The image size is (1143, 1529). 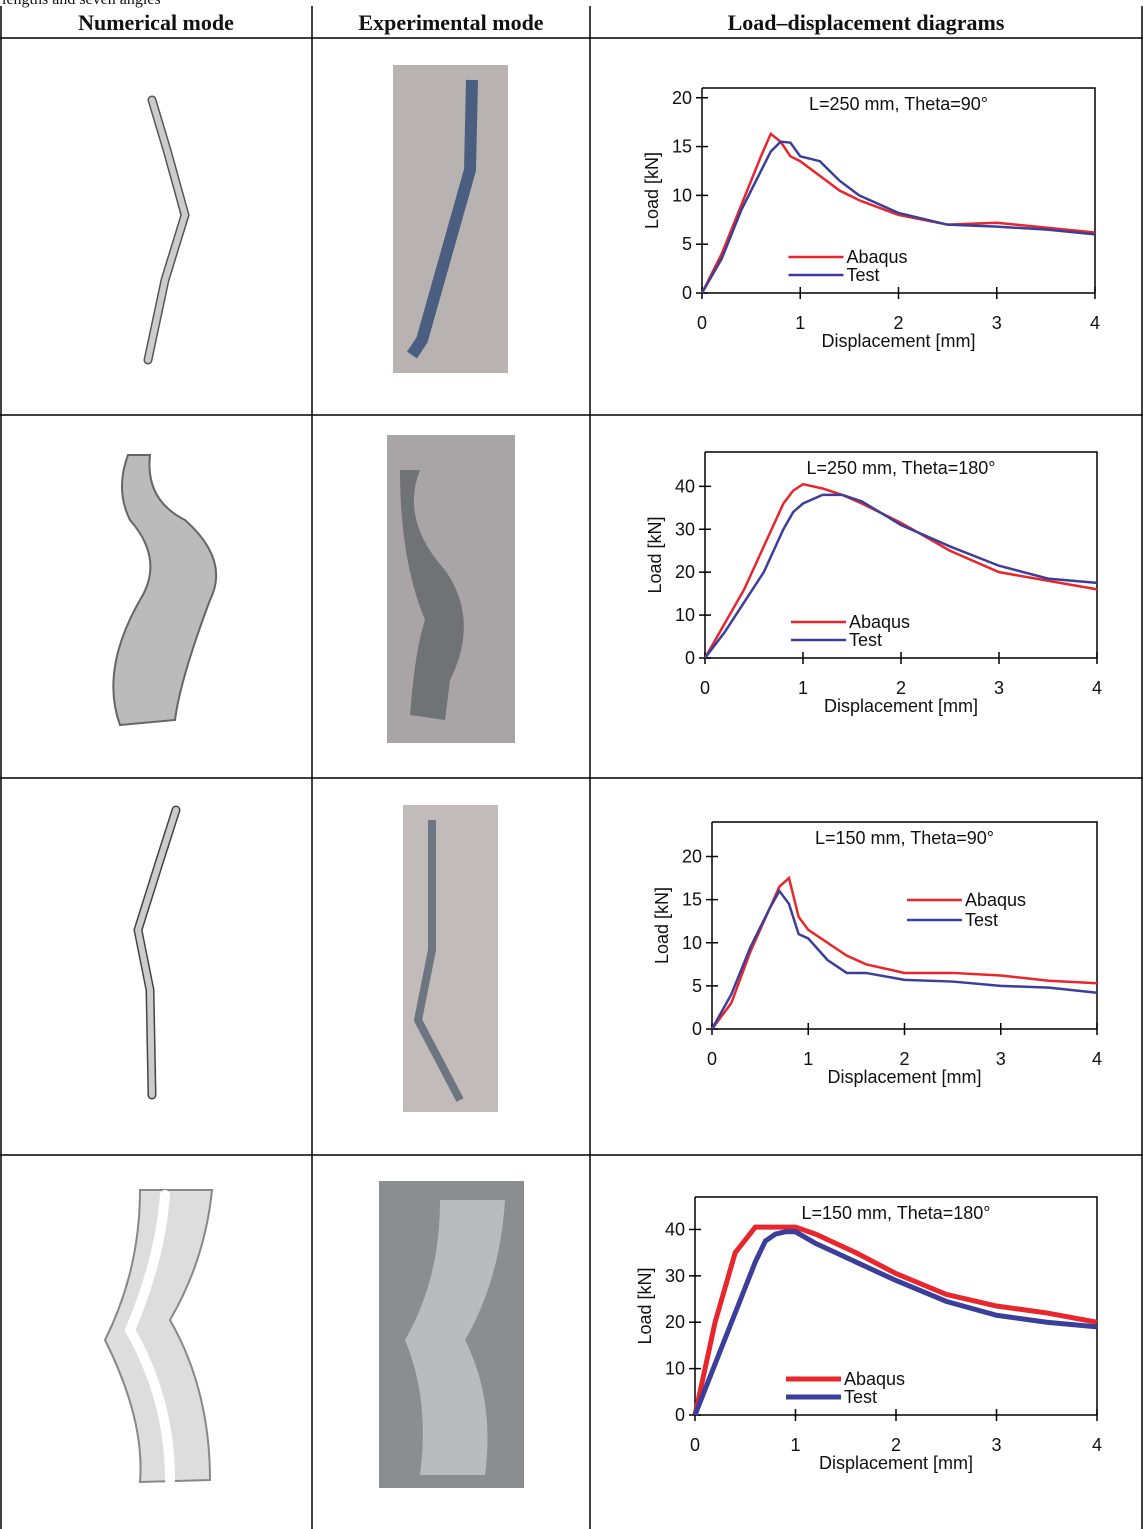 I want to click on chart-annotation: L=250 mm, Theta=90°, so click(x=898, y=104).